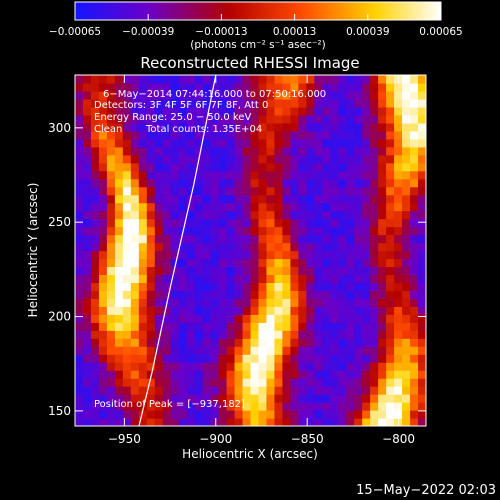 The image size is (500, 500). Describe the element at coordinates (258, 11) in the screenshot. I see `colorbar-gradient` at that location.